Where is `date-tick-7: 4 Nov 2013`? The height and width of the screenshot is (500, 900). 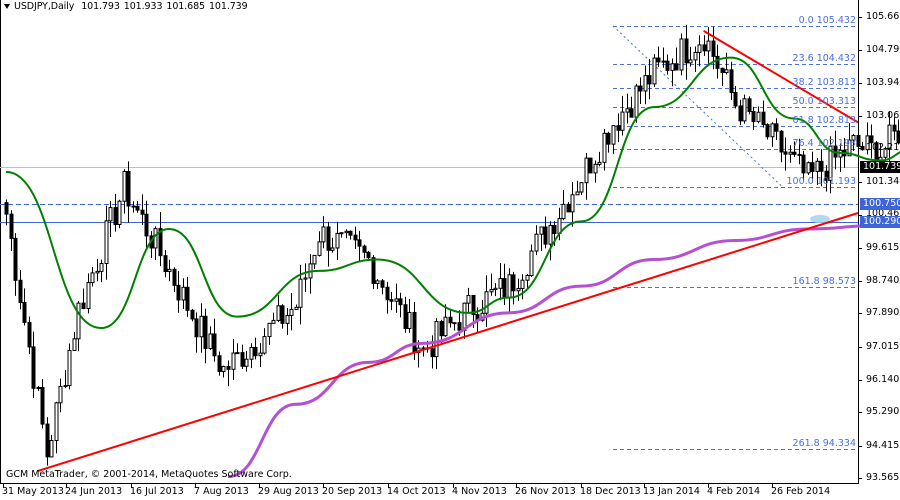
date-tick-7: 4 Nov 2013 is located at coordinates (479, 491).